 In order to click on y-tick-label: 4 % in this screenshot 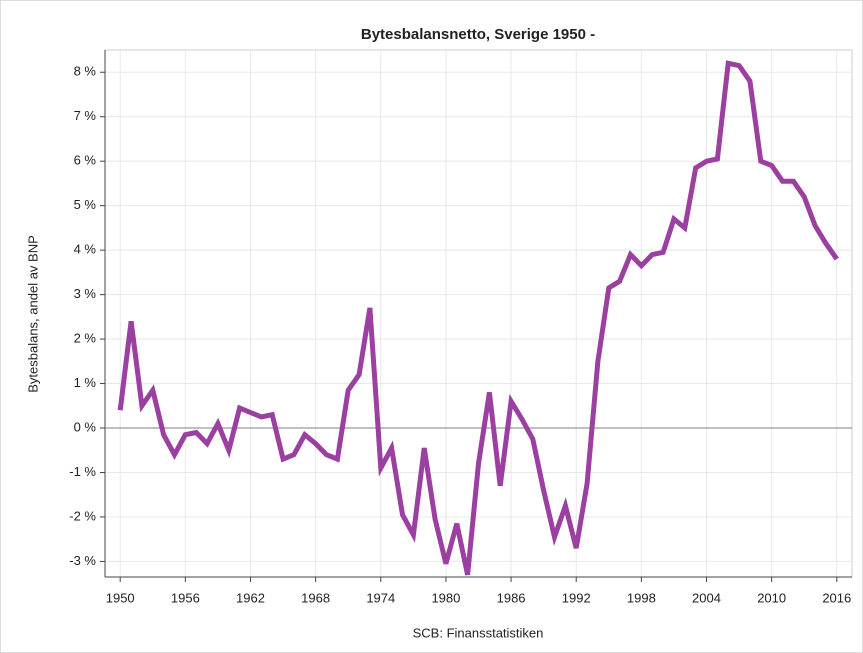, I will do `click(85, 249)`.